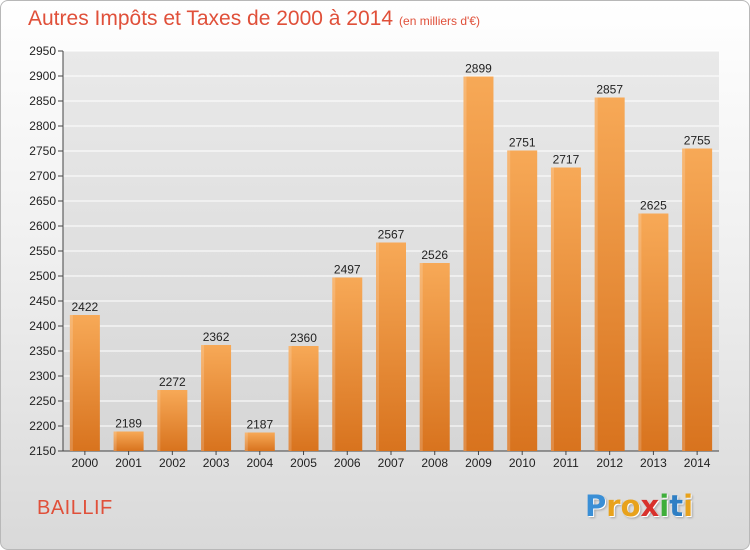 This screenshot has width=750, height=550. Describe the element at coordinates (259, 463) in the screenshot. I see `x-tick-label: 2004` at that location.